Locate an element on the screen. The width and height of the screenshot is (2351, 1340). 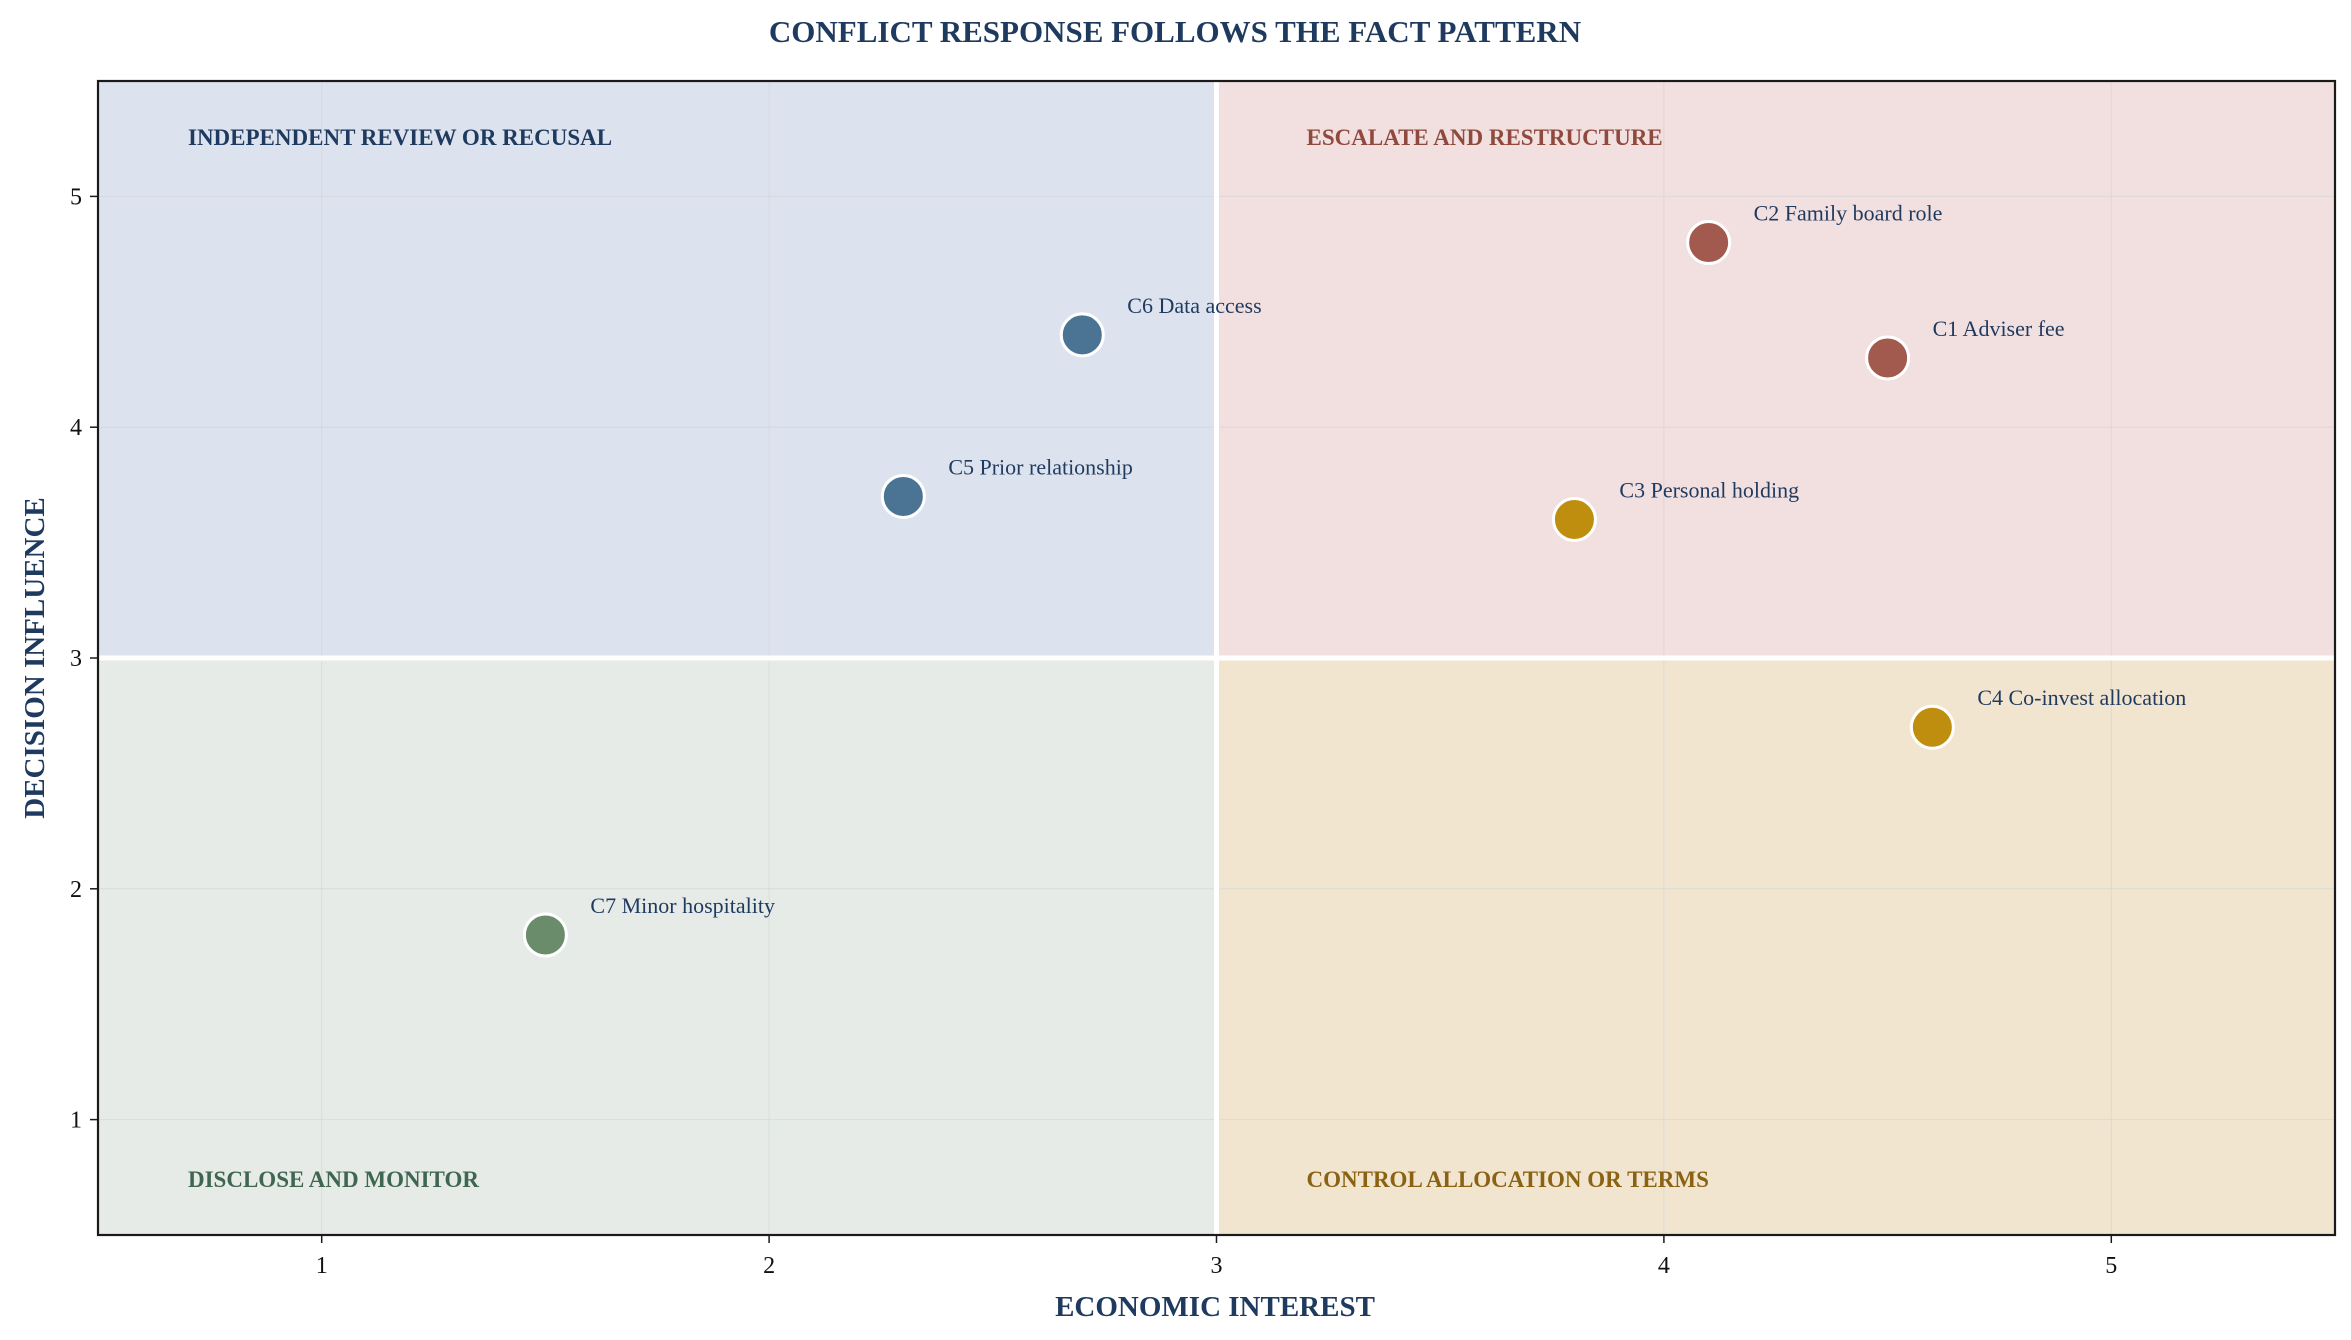
data-point-label: C6 Data access is located at coordinates (1194, 305).